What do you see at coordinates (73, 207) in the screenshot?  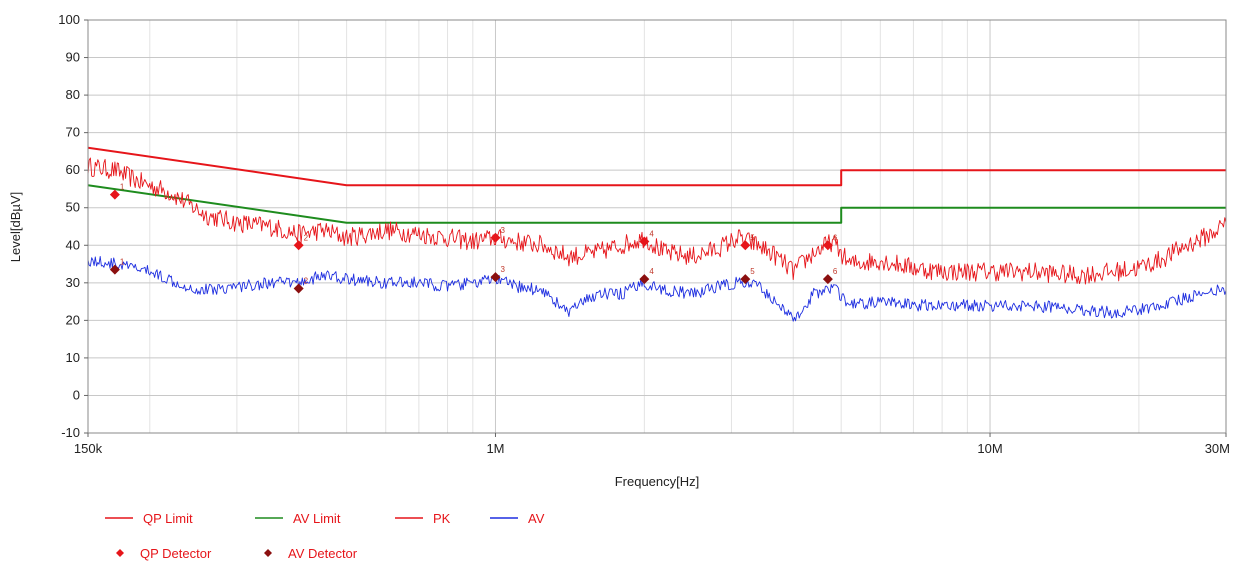 I see `y-tick-label: 50` at bounding box center [73, 207].